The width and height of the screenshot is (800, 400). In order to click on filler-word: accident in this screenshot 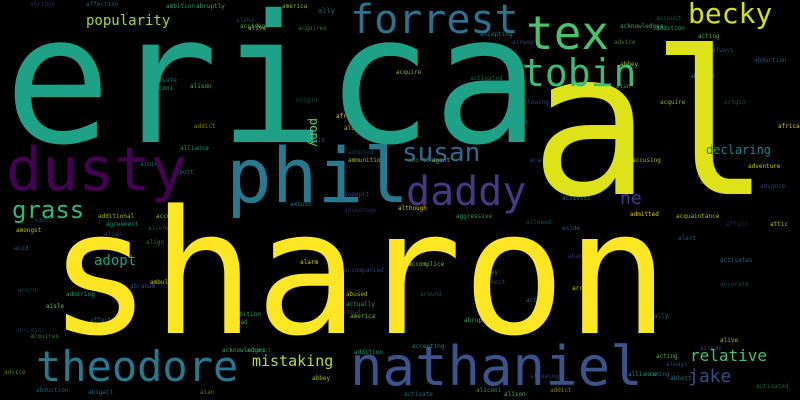, I will do `click(254, 26)`.